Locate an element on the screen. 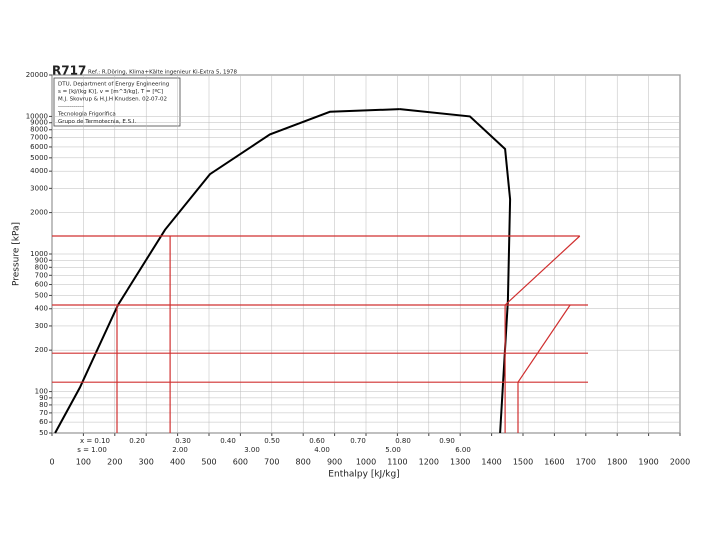 The height and width of the screenshot is (534, 728). x-axis-label: Enthalpy [kJ/kg] is located at coordinates (363, 475).